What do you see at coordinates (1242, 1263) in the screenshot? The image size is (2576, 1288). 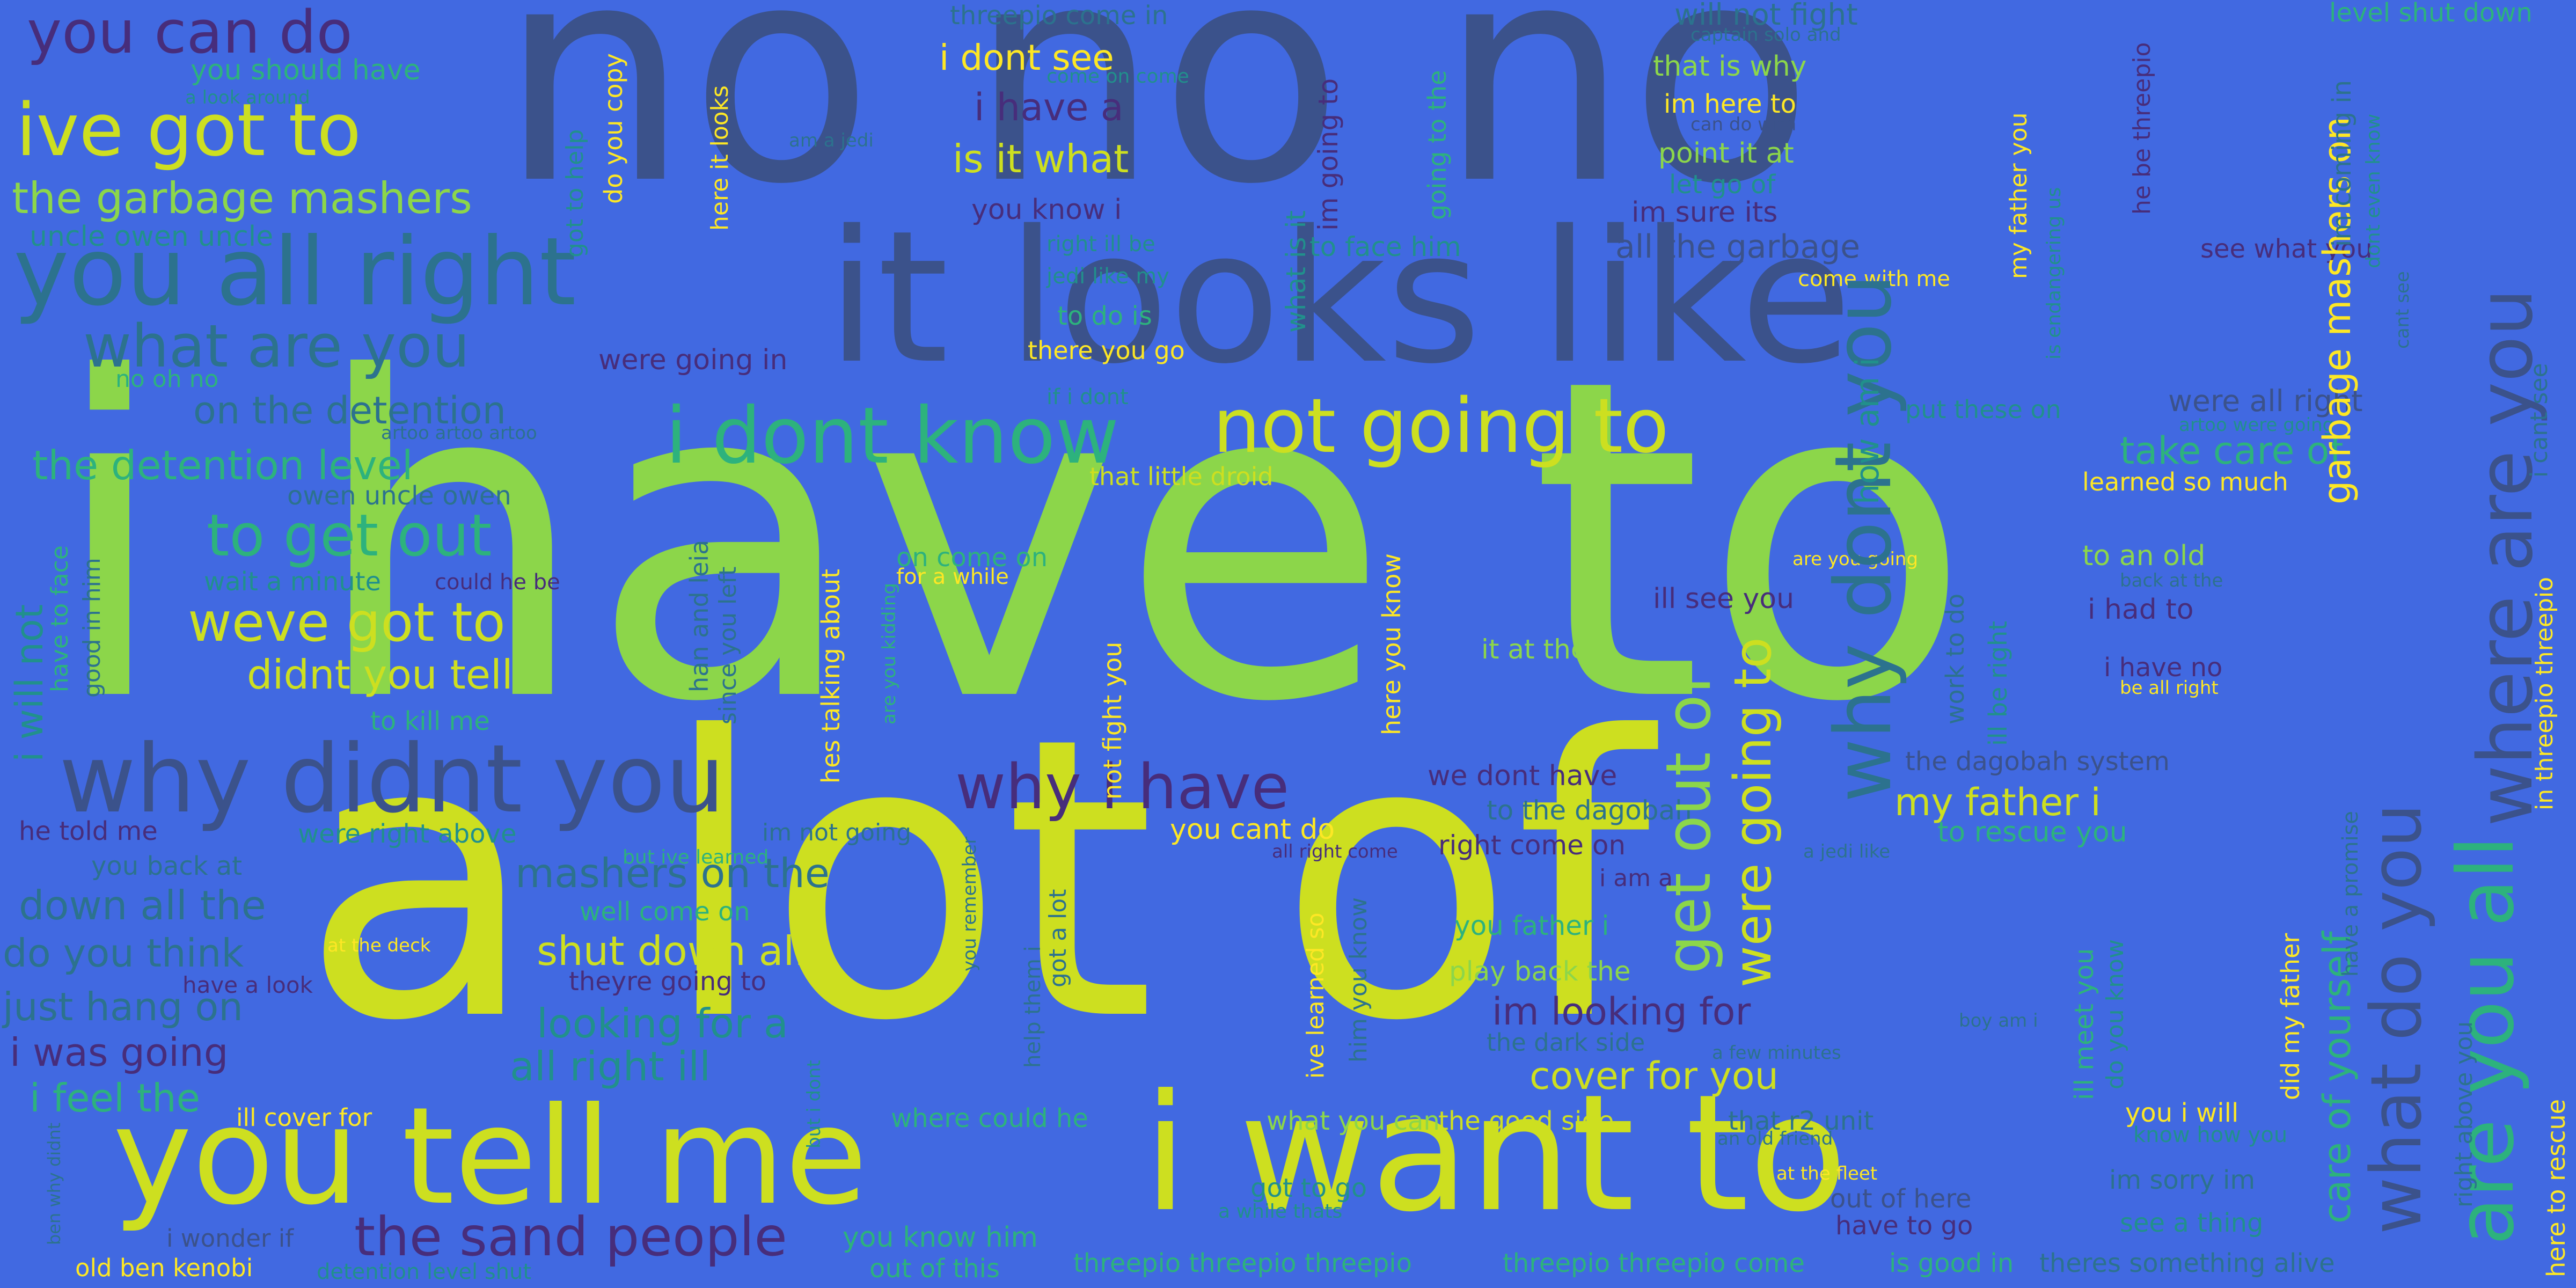 I see `cloud-word-threepio-threepio-threepio: threepio threepio threepio` at bounding box center [1242, 1263].